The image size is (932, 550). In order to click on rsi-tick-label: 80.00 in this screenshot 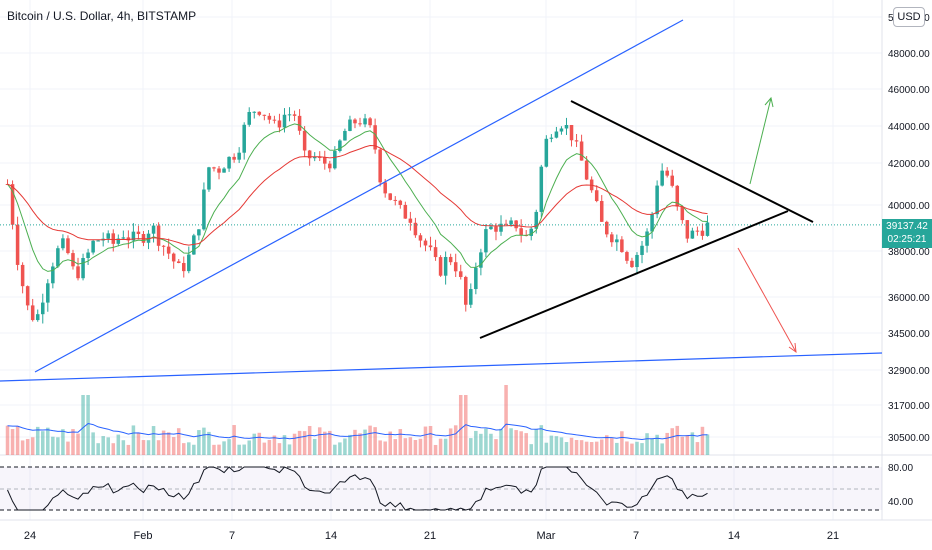, I will do `click(900, 468)`.